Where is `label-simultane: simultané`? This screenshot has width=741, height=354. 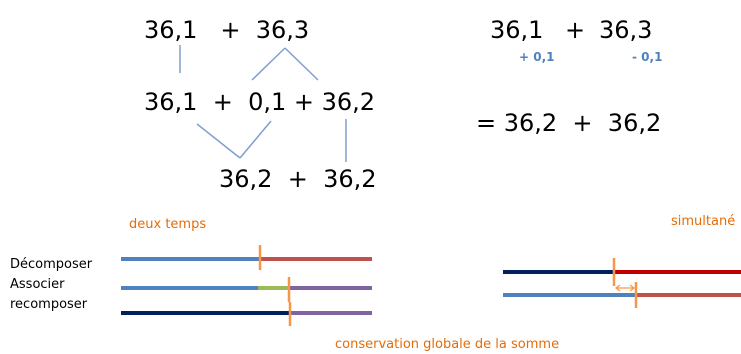 label-simultane: simultané is located at coordinates (703, 221).